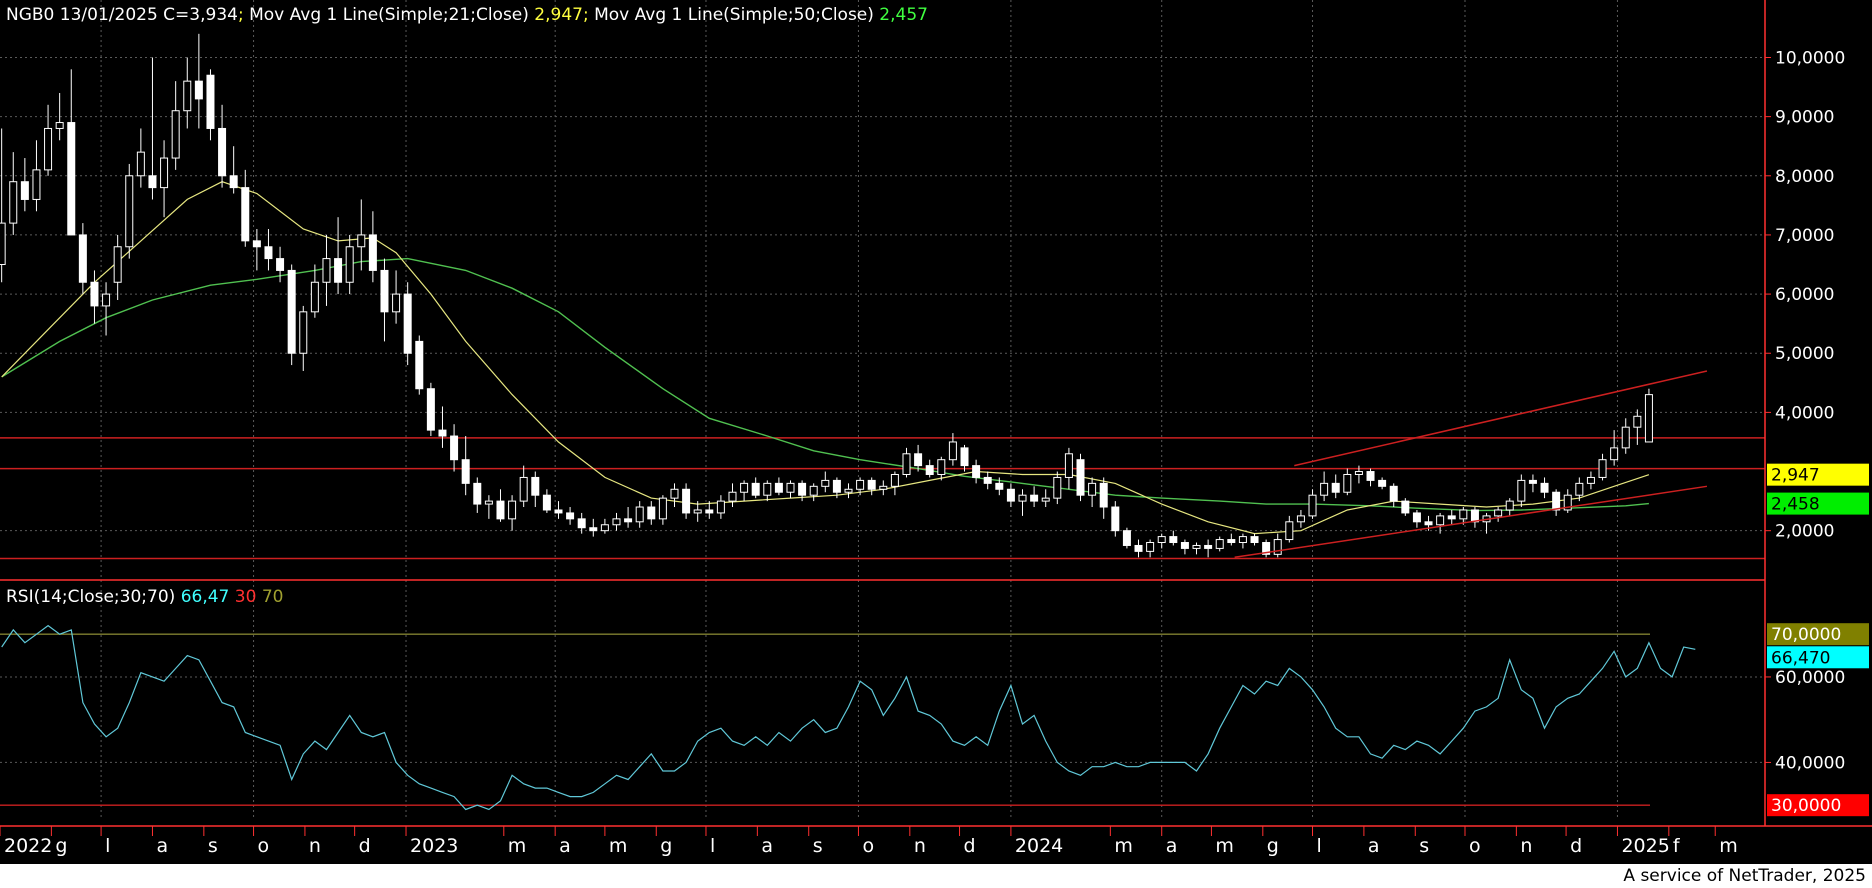 The width and height of the screenshot is (1872, 888). I want to click on x-tick-label: n, so click(920, 846).